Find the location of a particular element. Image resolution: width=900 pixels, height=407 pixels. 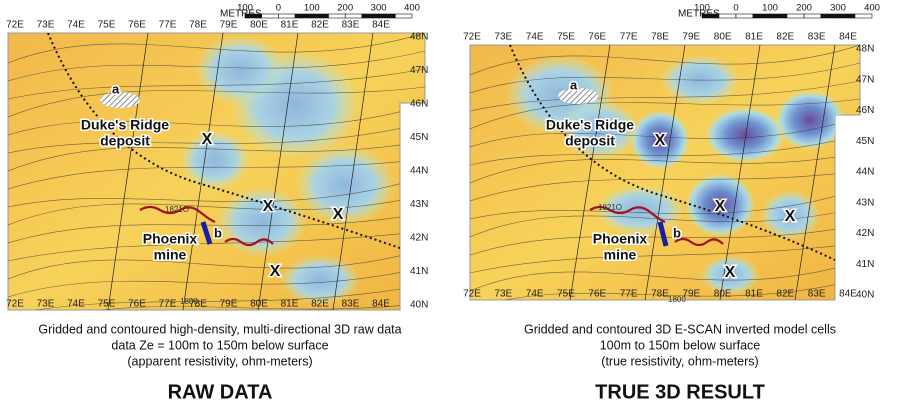

northing-label: 43N is located at coordinates (865, 202).